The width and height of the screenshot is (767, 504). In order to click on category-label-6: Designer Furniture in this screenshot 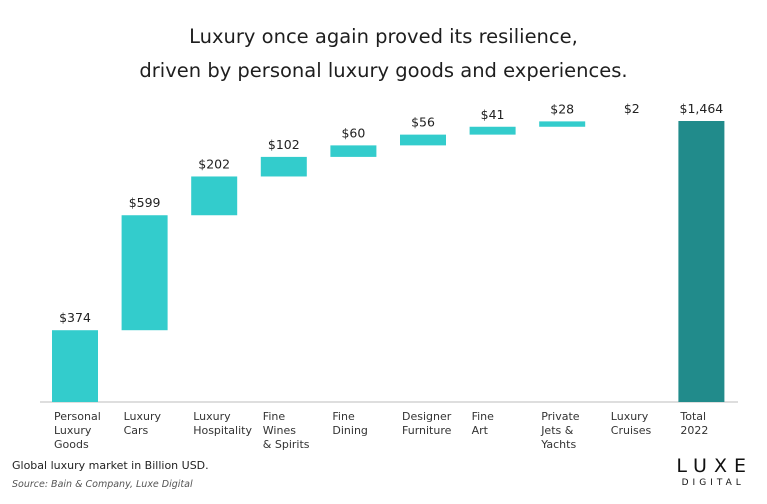, I will do `click(427, 423)`.